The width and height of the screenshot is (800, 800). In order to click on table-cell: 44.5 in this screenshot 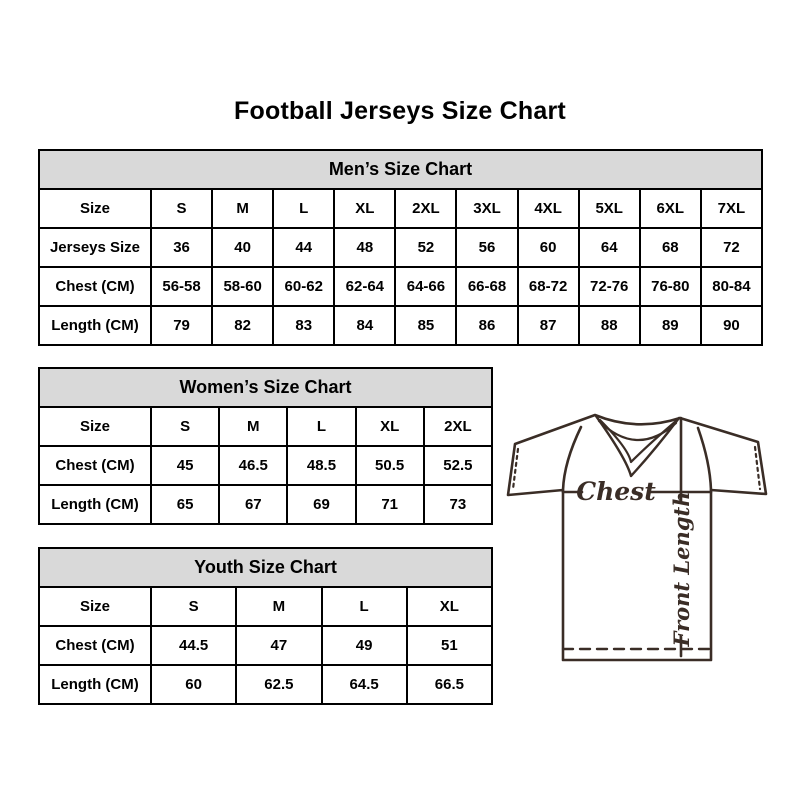, I will do `click(193, 645)`.